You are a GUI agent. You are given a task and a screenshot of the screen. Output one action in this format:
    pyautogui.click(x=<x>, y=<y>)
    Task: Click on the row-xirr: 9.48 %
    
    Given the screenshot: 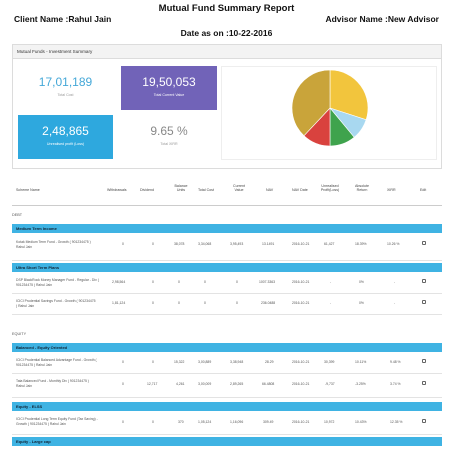 What is the action you would take?
    pyautogui.click(x=395, y=362)
    